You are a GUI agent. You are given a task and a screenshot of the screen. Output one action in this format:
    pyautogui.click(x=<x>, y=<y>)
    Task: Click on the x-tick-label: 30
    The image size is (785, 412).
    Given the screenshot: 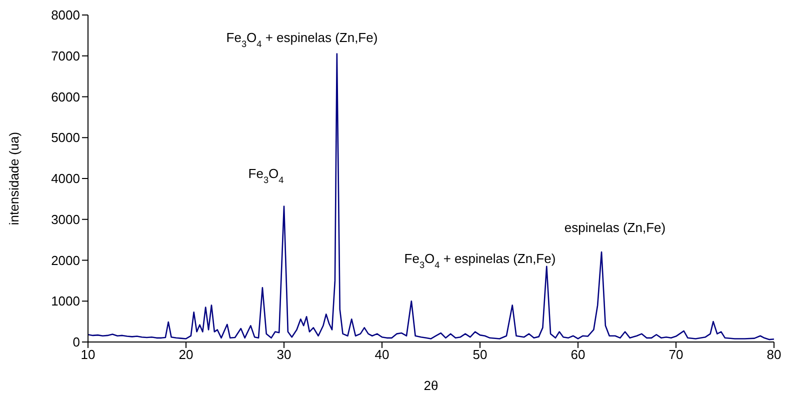 What is the action you would take?
    pyautogui.click(x=284, y=354)
    